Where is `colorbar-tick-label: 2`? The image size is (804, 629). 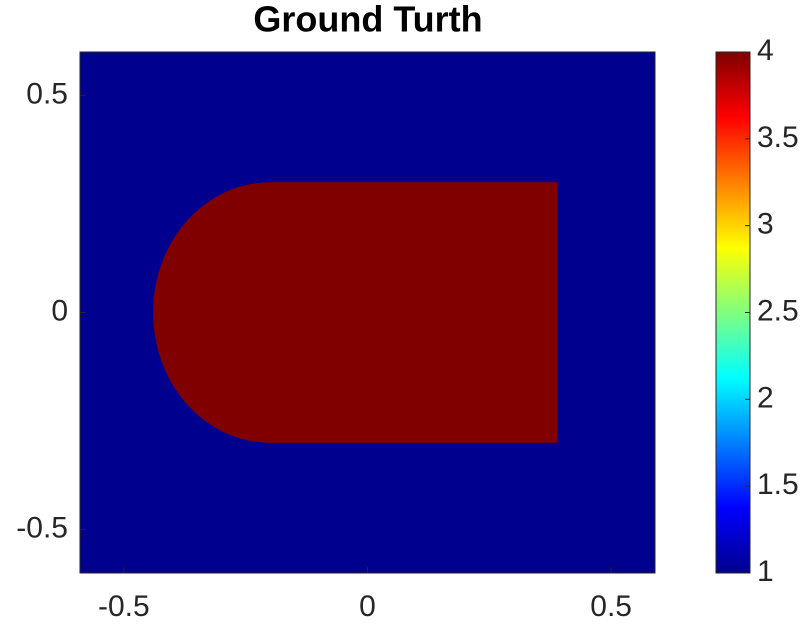
colorbar-tick-label: 2 is located at coordinates (765, 397).